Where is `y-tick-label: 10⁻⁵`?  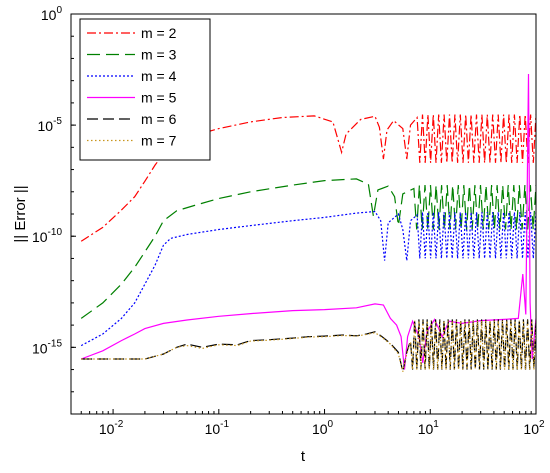
y-tick-label: 10⁻⁵ is located at coordinates (50, 125).